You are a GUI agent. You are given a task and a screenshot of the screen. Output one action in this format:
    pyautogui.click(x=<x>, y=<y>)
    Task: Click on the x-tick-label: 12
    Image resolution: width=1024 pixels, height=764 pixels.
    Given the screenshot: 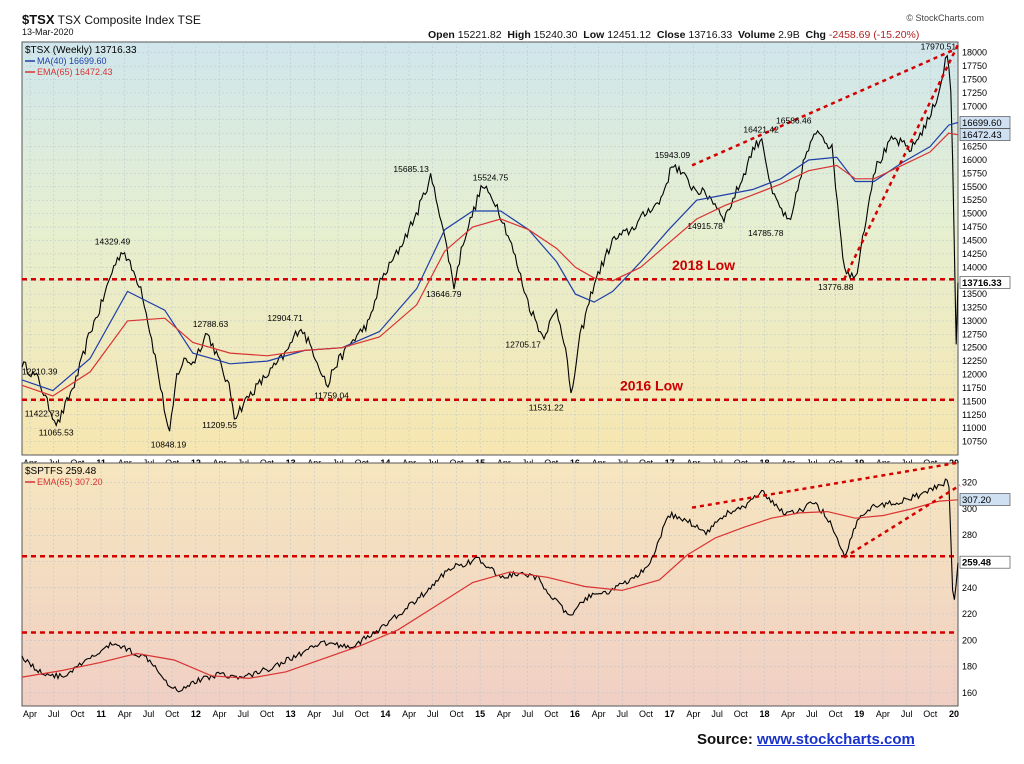 What is the action you would take?
    pyautogui.click(x=196, y=714)
    